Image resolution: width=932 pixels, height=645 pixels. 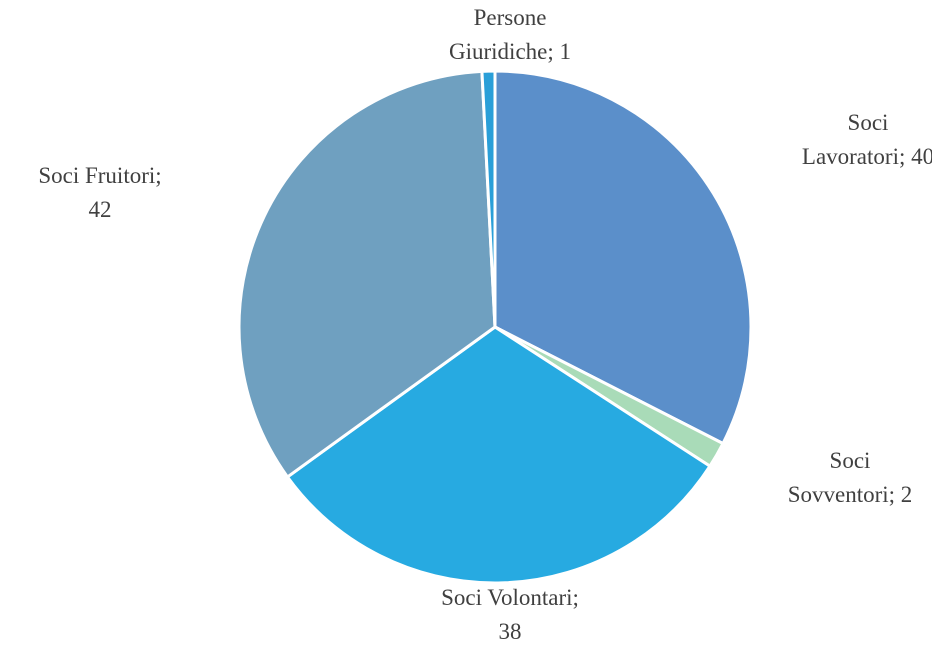 What do you see at coordinates (867, 139) in the screenshot?
I see `data-label: Soci Lavoratori; 40` at bounding box center [867, 139].